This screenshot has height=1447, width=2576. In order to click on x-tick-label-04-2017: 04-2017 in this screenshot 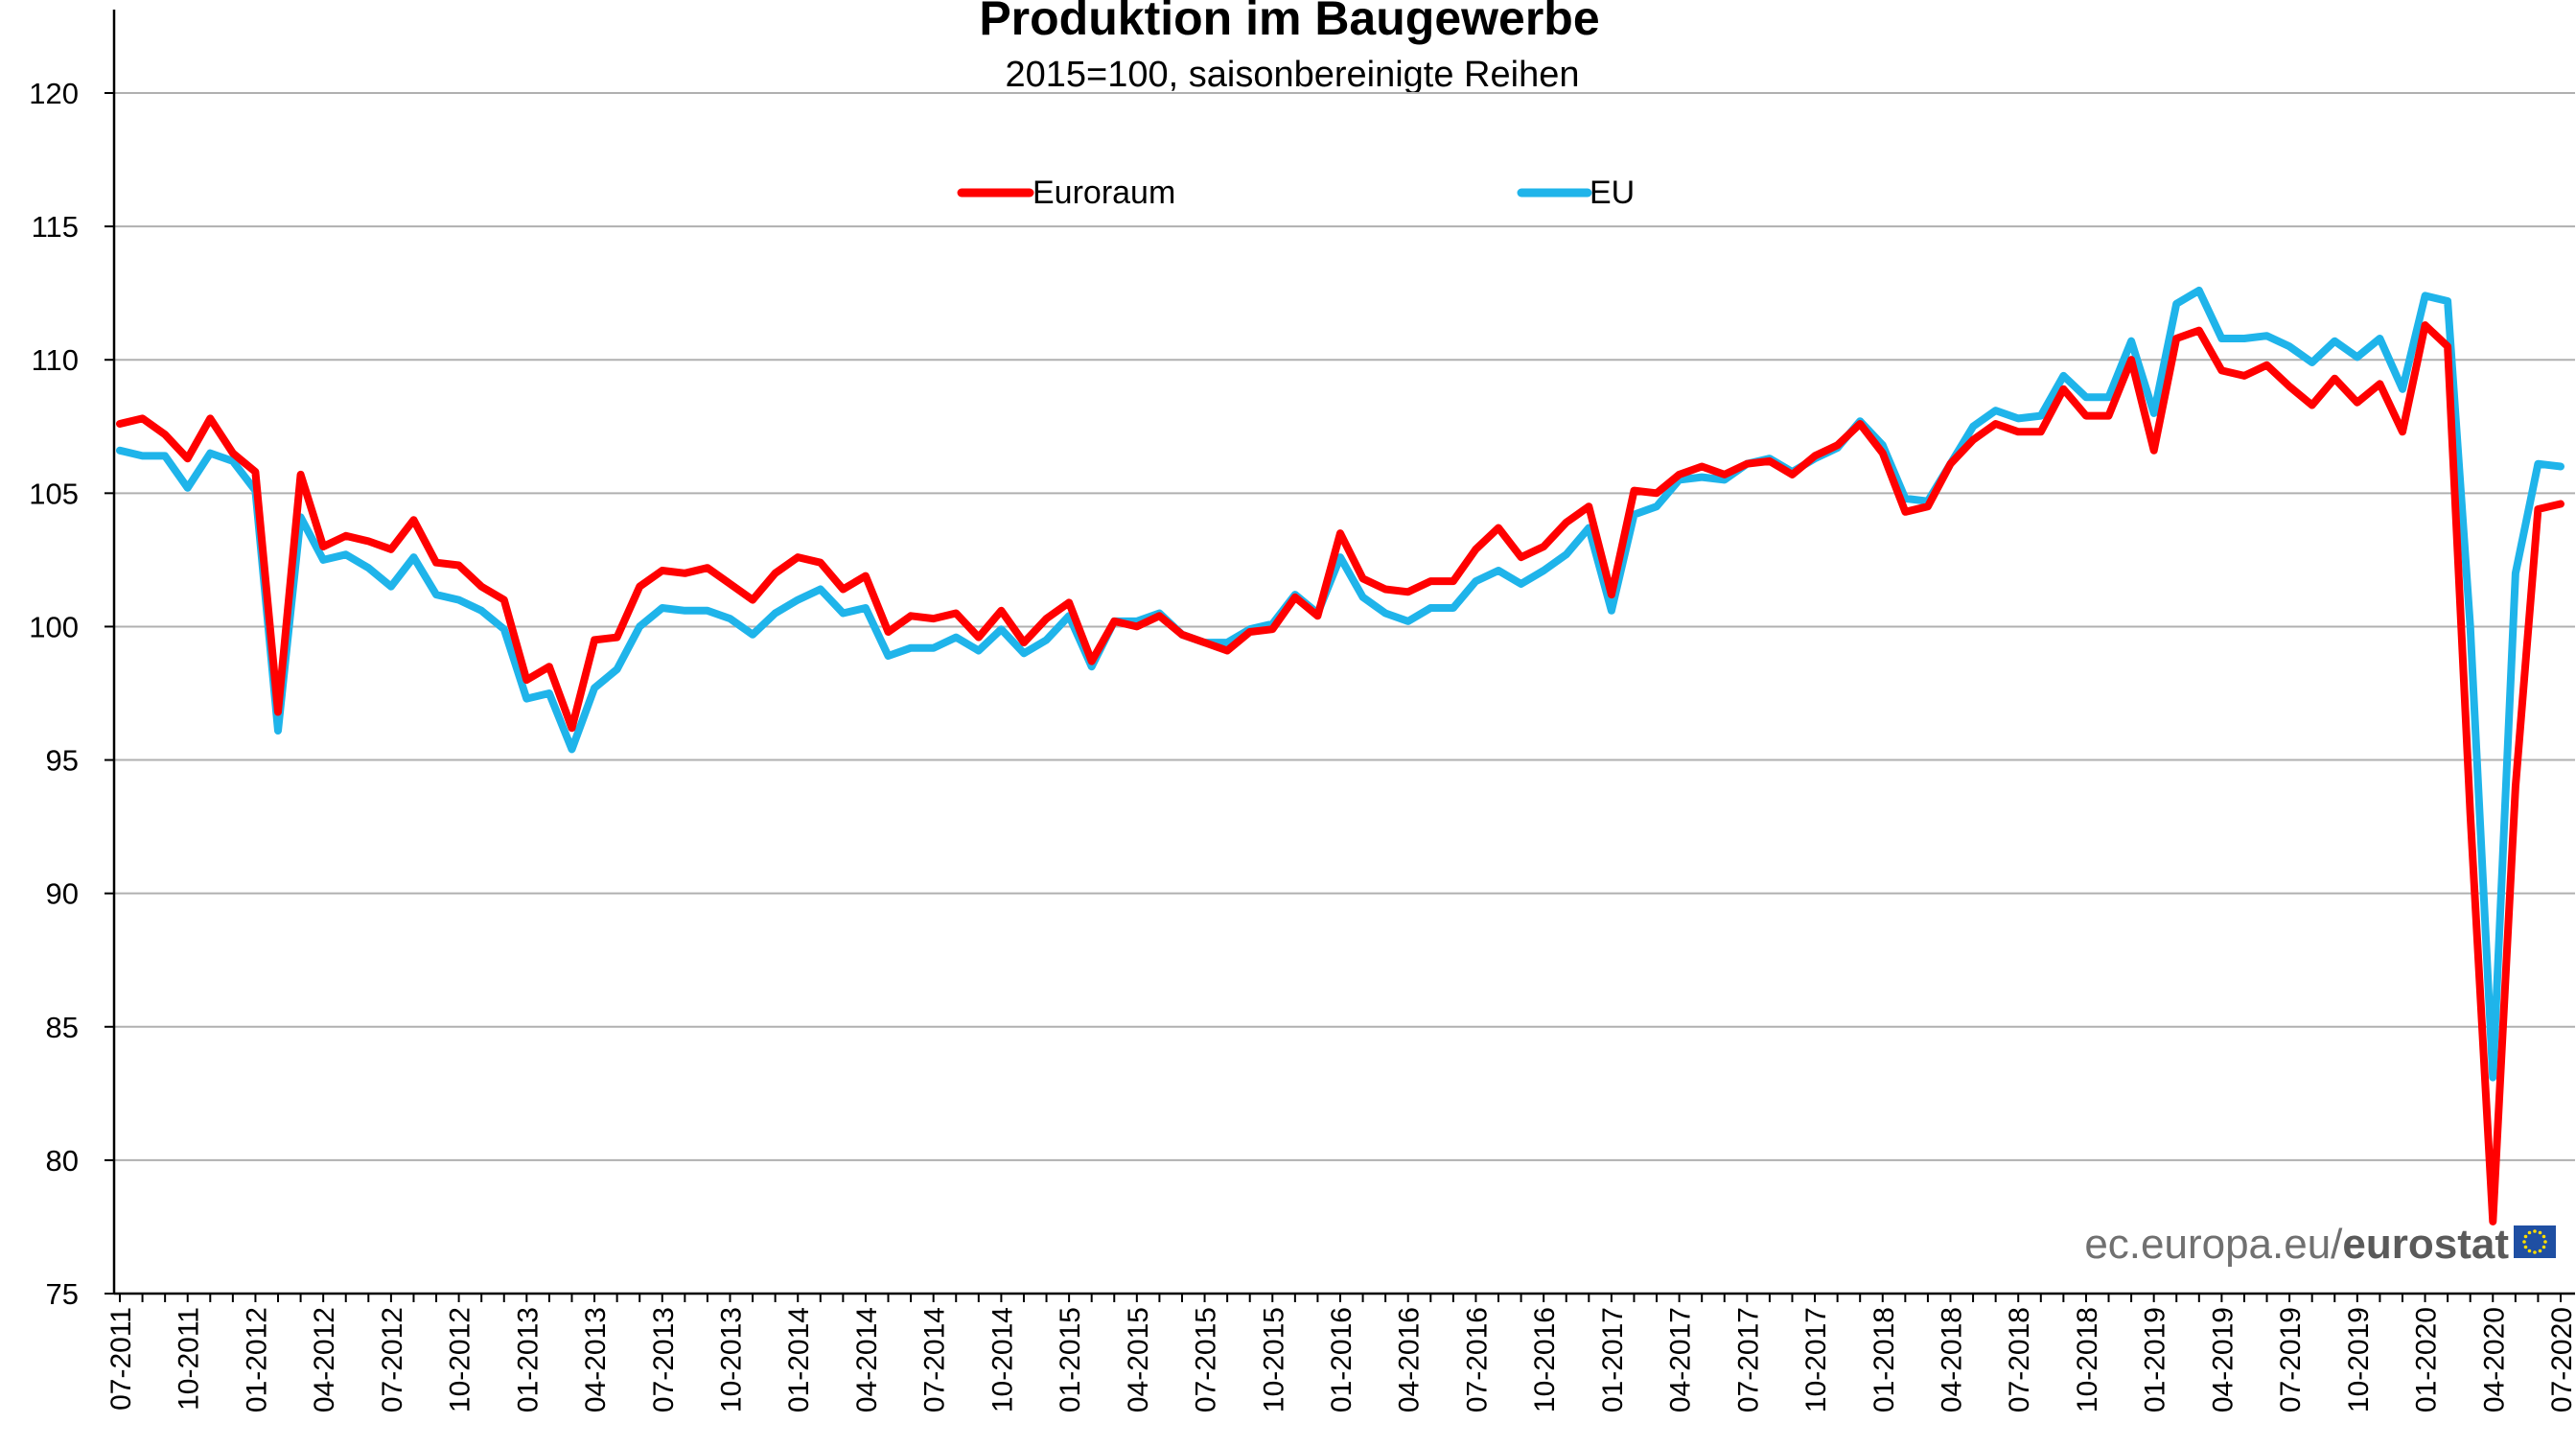, I will do `click(1681, 1360)`.